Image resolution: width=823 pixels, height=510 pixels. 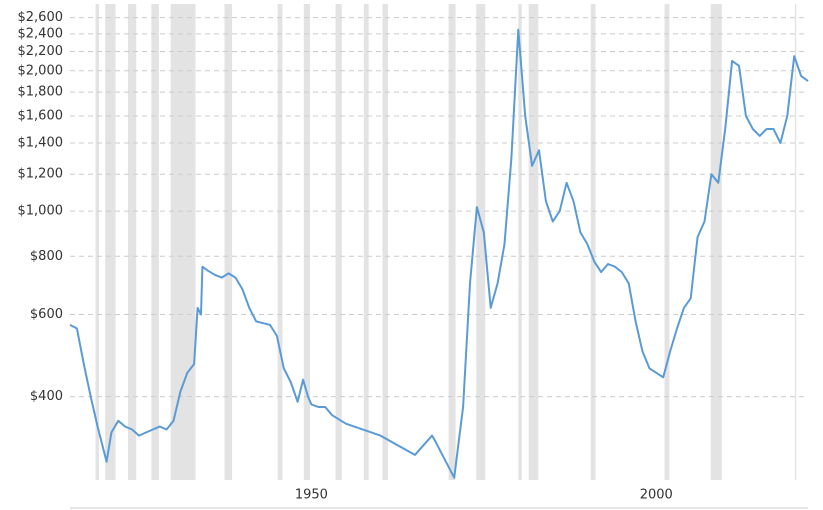 I want to click on y-tick-label: $1,000, so click(x=41, y=211).